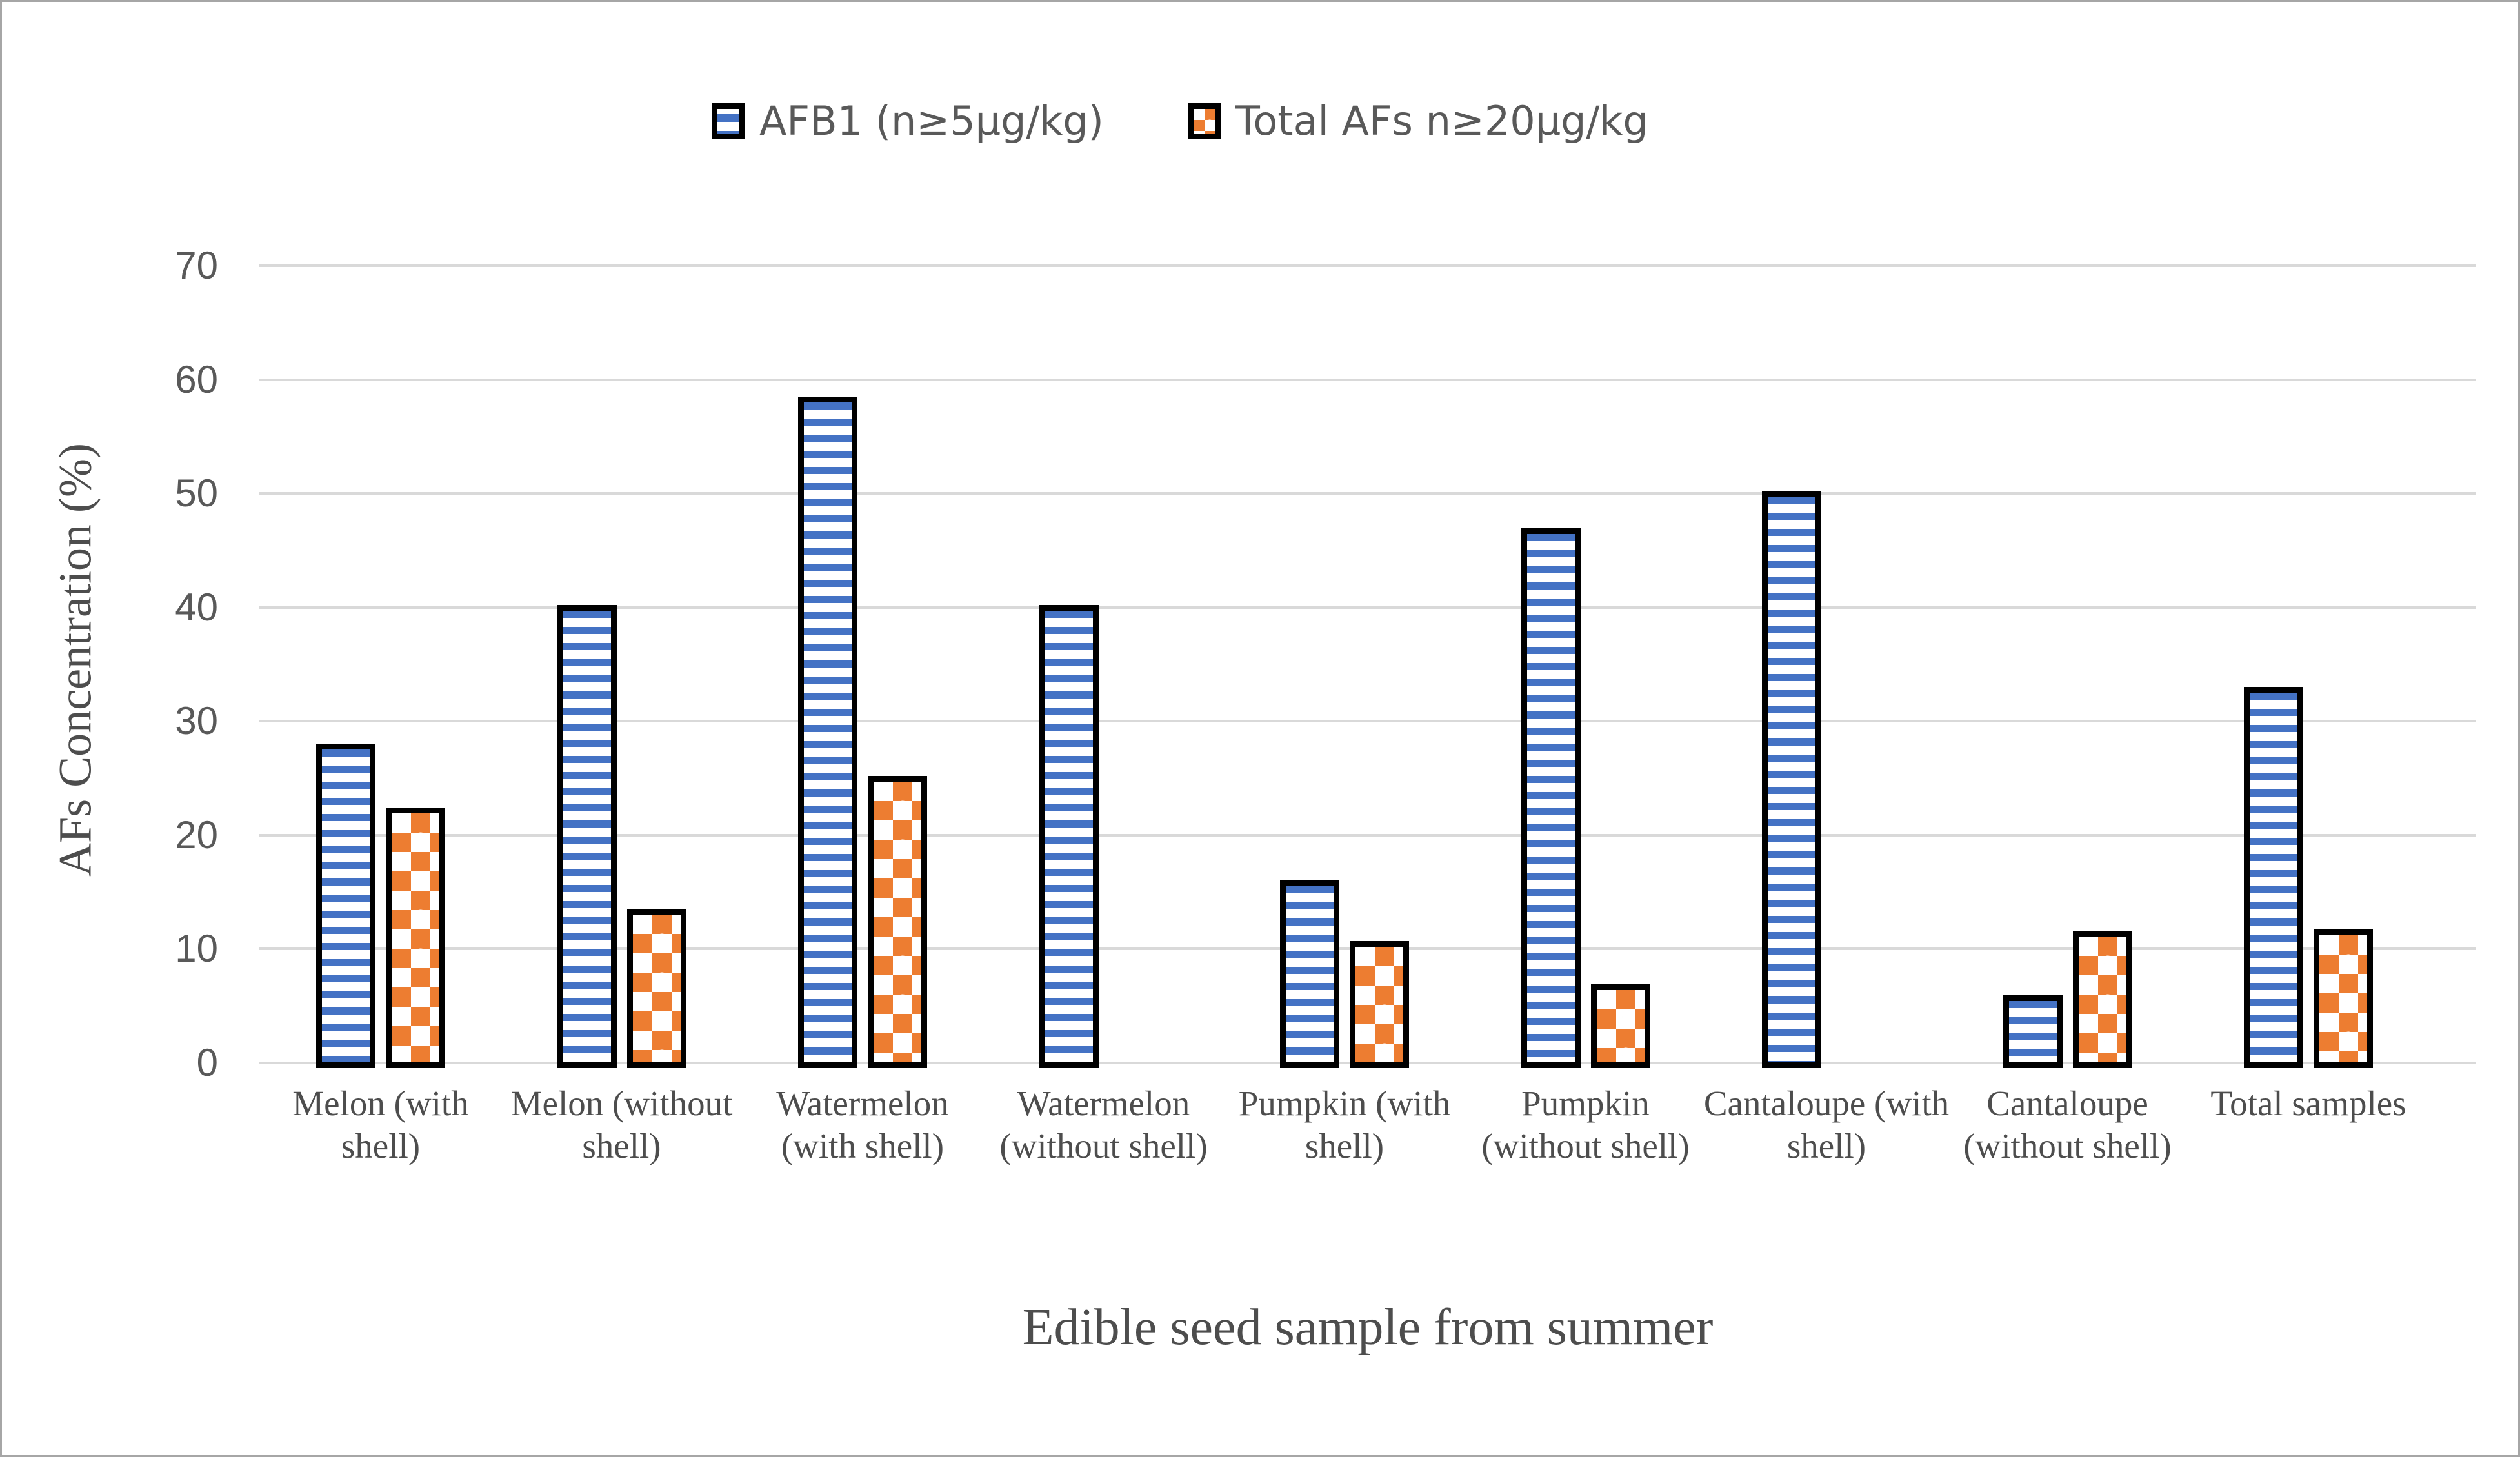 This screenshot has height=1457, width=2520. Describe the element at coordinates (196, 721) in the screenshot. I see `y-tick-label: 30` at that location.